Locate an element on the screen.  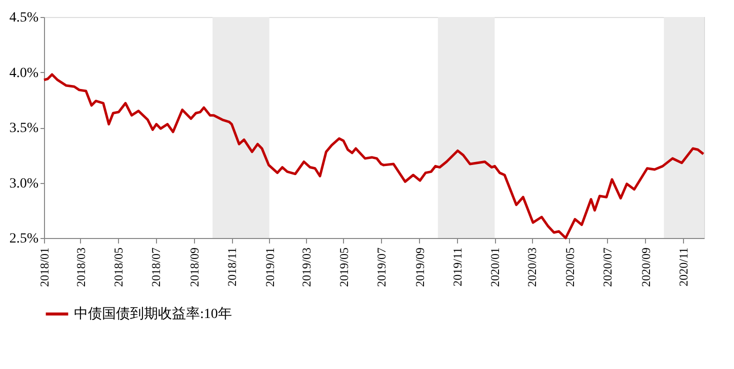
x-tick-label: 2018/09 is located at coordinates (195, 267).